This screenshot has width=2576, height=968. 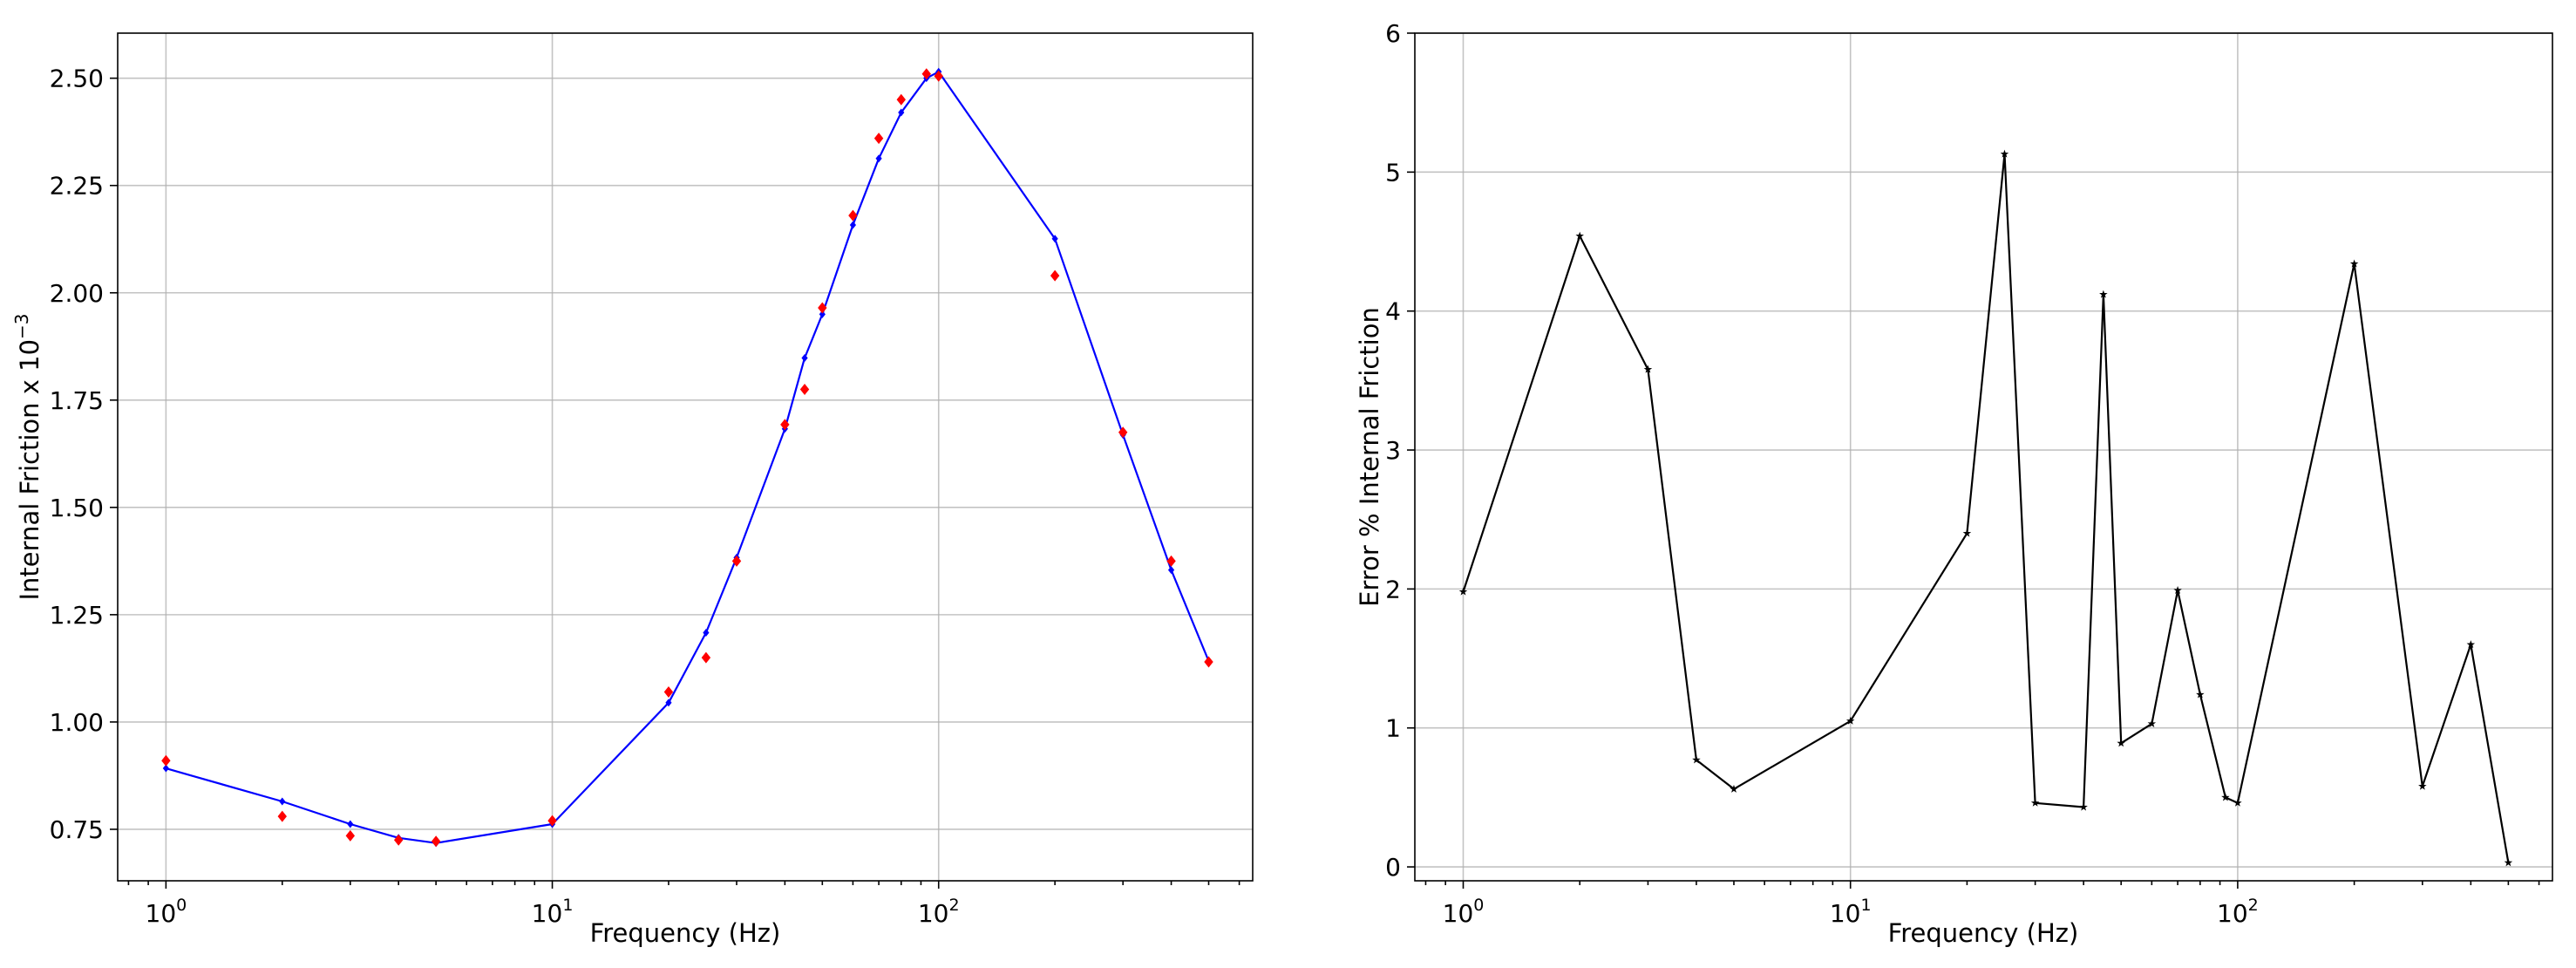 I want to click on y-tick-label: 0, so click(x=1393, y=867).